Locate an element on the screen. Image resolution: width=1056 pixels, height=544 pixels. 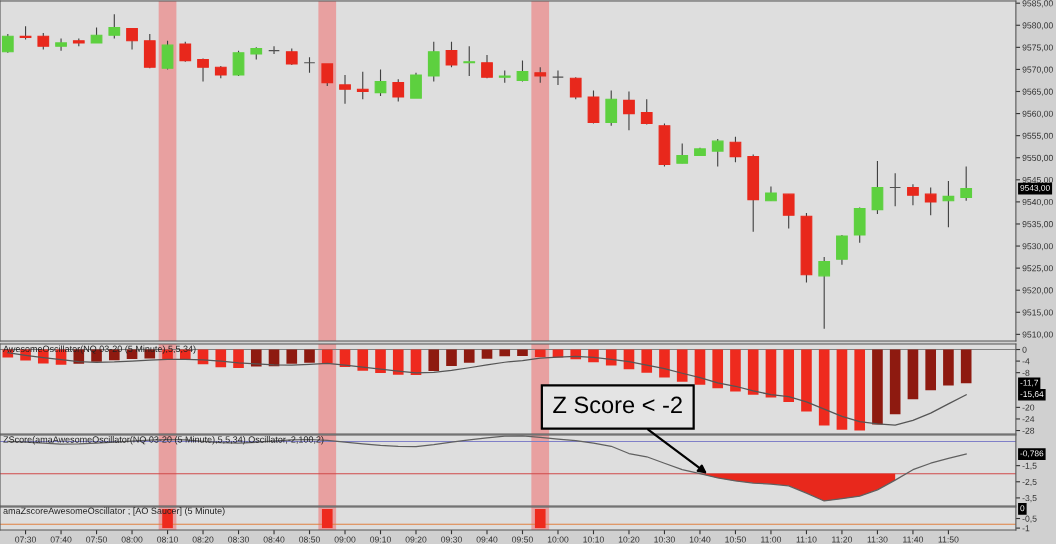
y-tick-label: -4 is located at coordinates (1026, 361).